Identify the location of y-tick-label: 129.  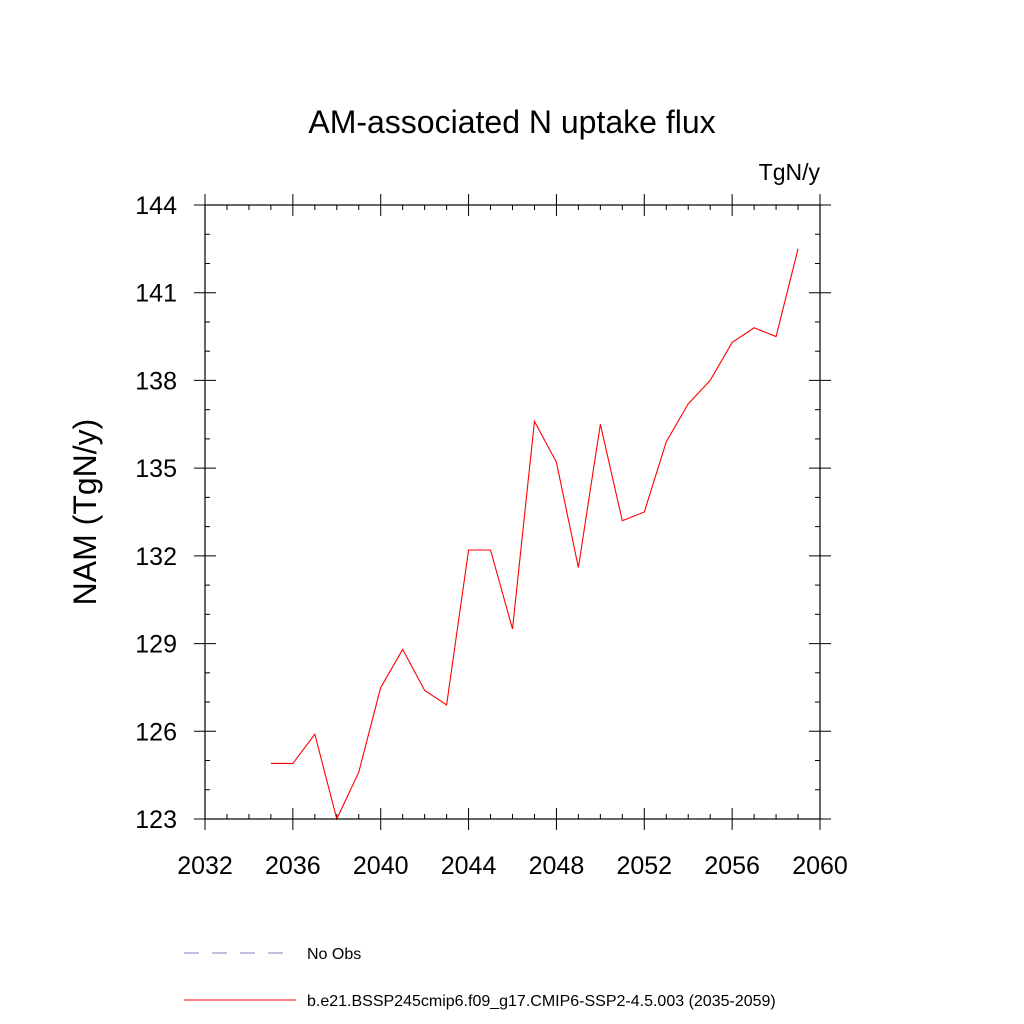
(156, 645).